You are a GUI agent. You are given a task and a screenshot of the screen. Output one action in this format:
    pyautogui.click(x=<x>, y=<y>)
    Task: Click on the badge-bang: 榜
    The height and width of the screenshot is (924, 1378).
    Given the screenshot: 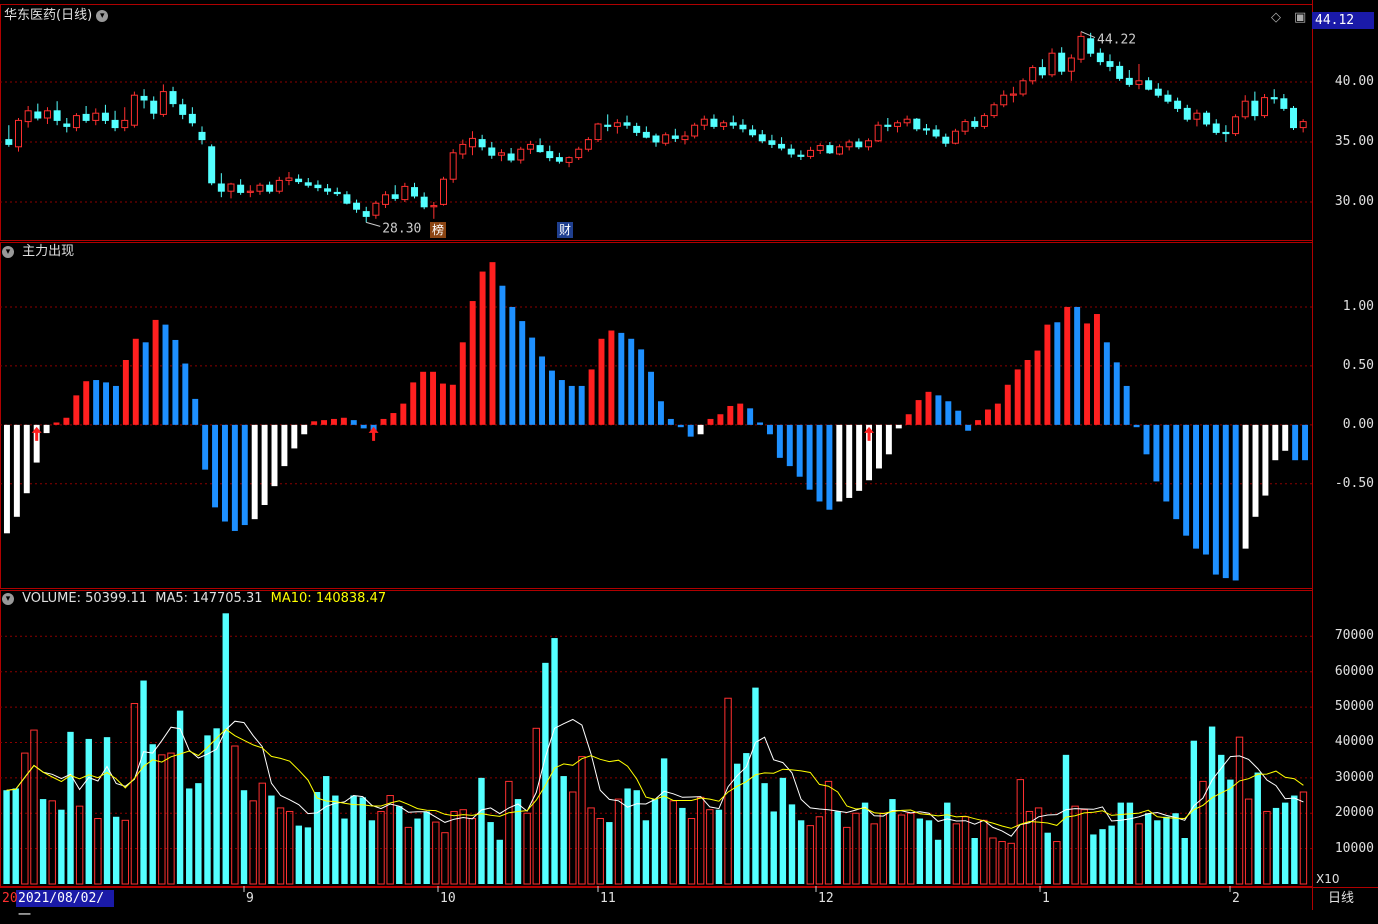 What is the action you would take?
    pyautogui.click(x=438, y=230)
    